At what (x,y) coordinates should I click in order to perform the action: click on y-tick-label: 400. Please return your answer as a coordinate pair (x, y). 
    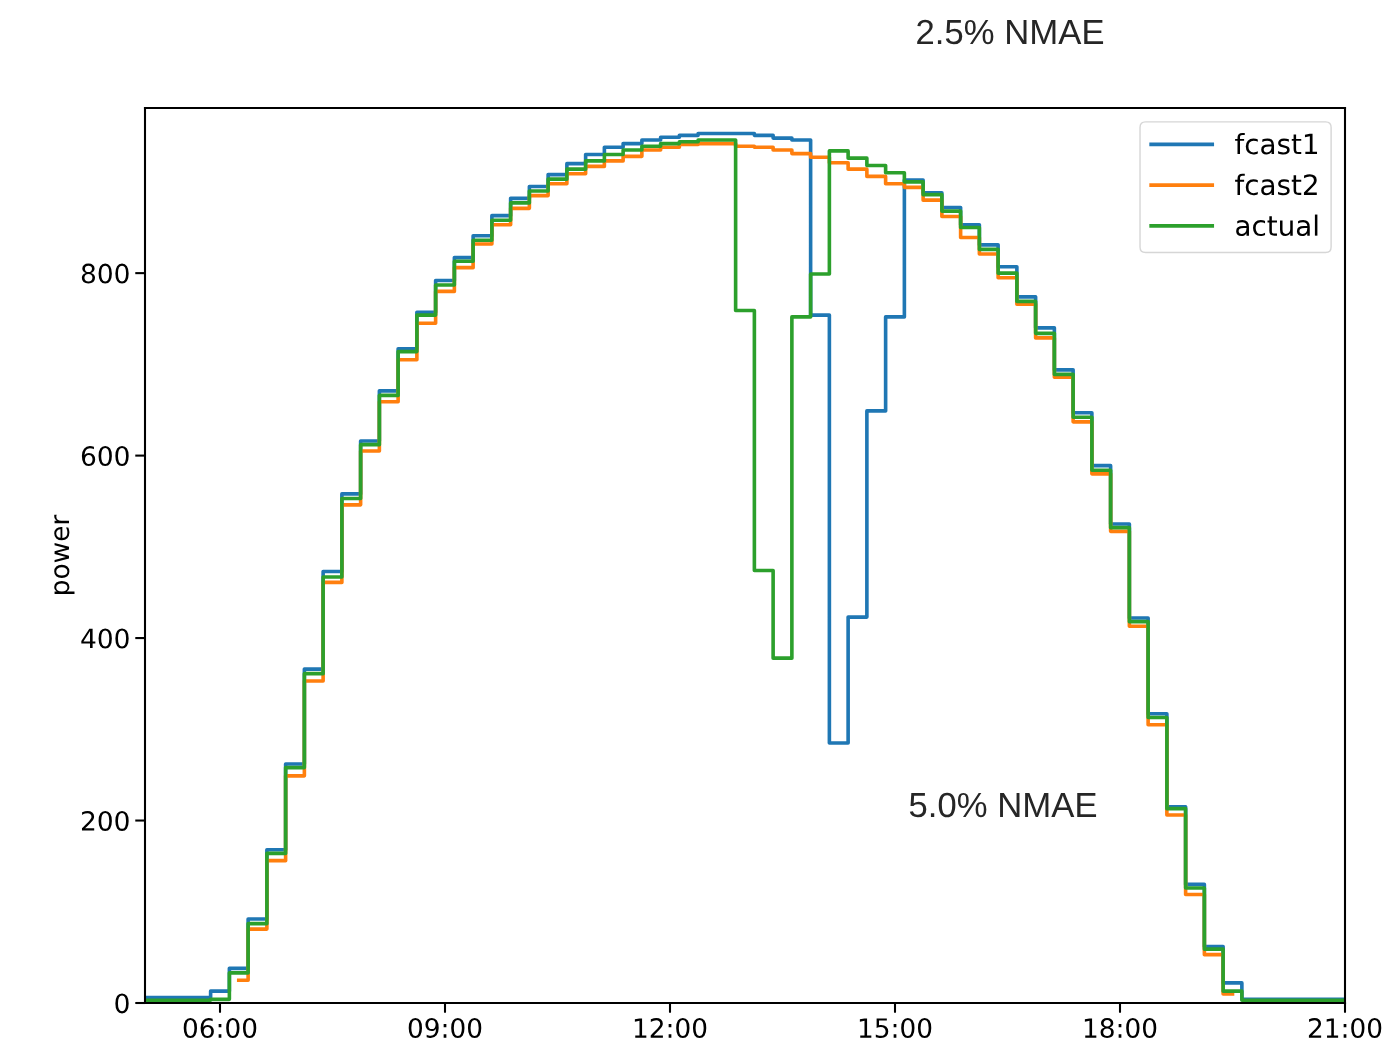
    Looking at the image, I should click on (105, 638).